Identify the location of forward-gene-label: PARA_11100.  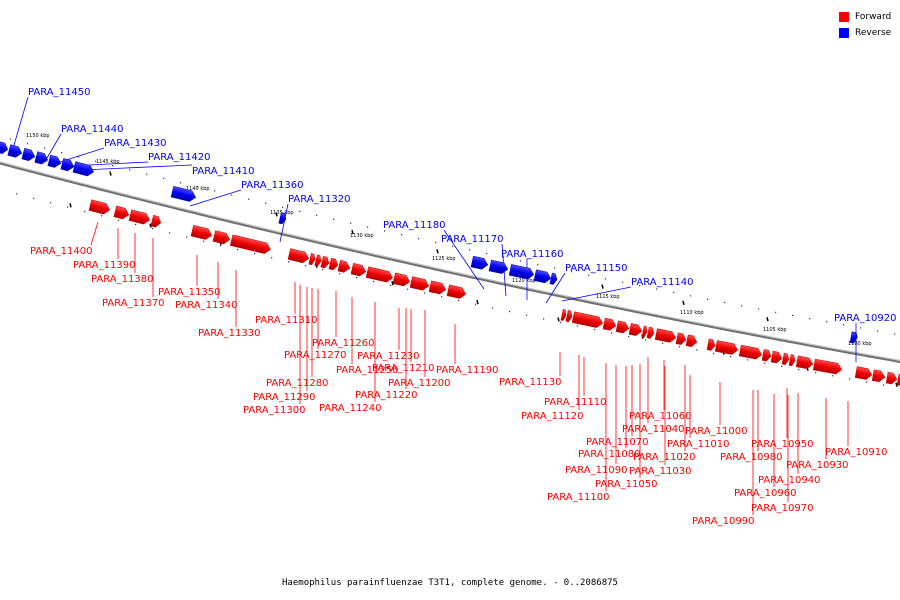
(578, 497).